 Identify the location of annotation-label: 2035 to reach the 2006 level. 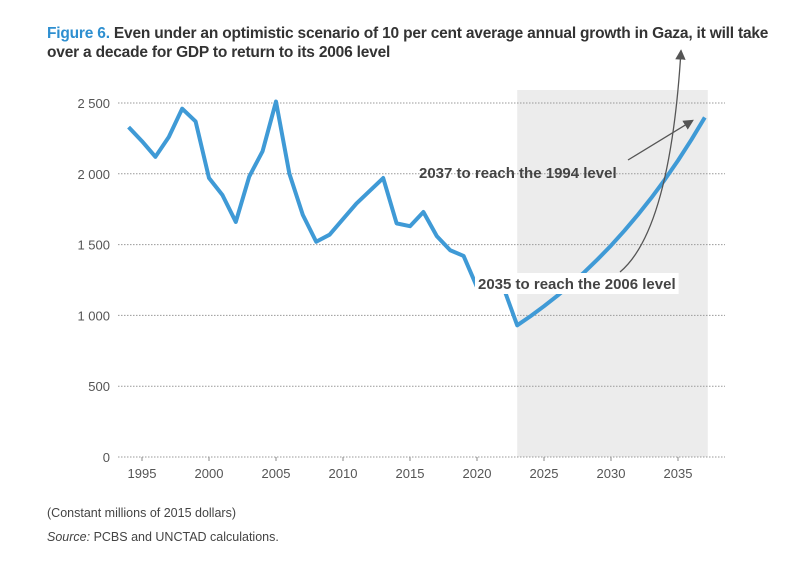
(577, 284).